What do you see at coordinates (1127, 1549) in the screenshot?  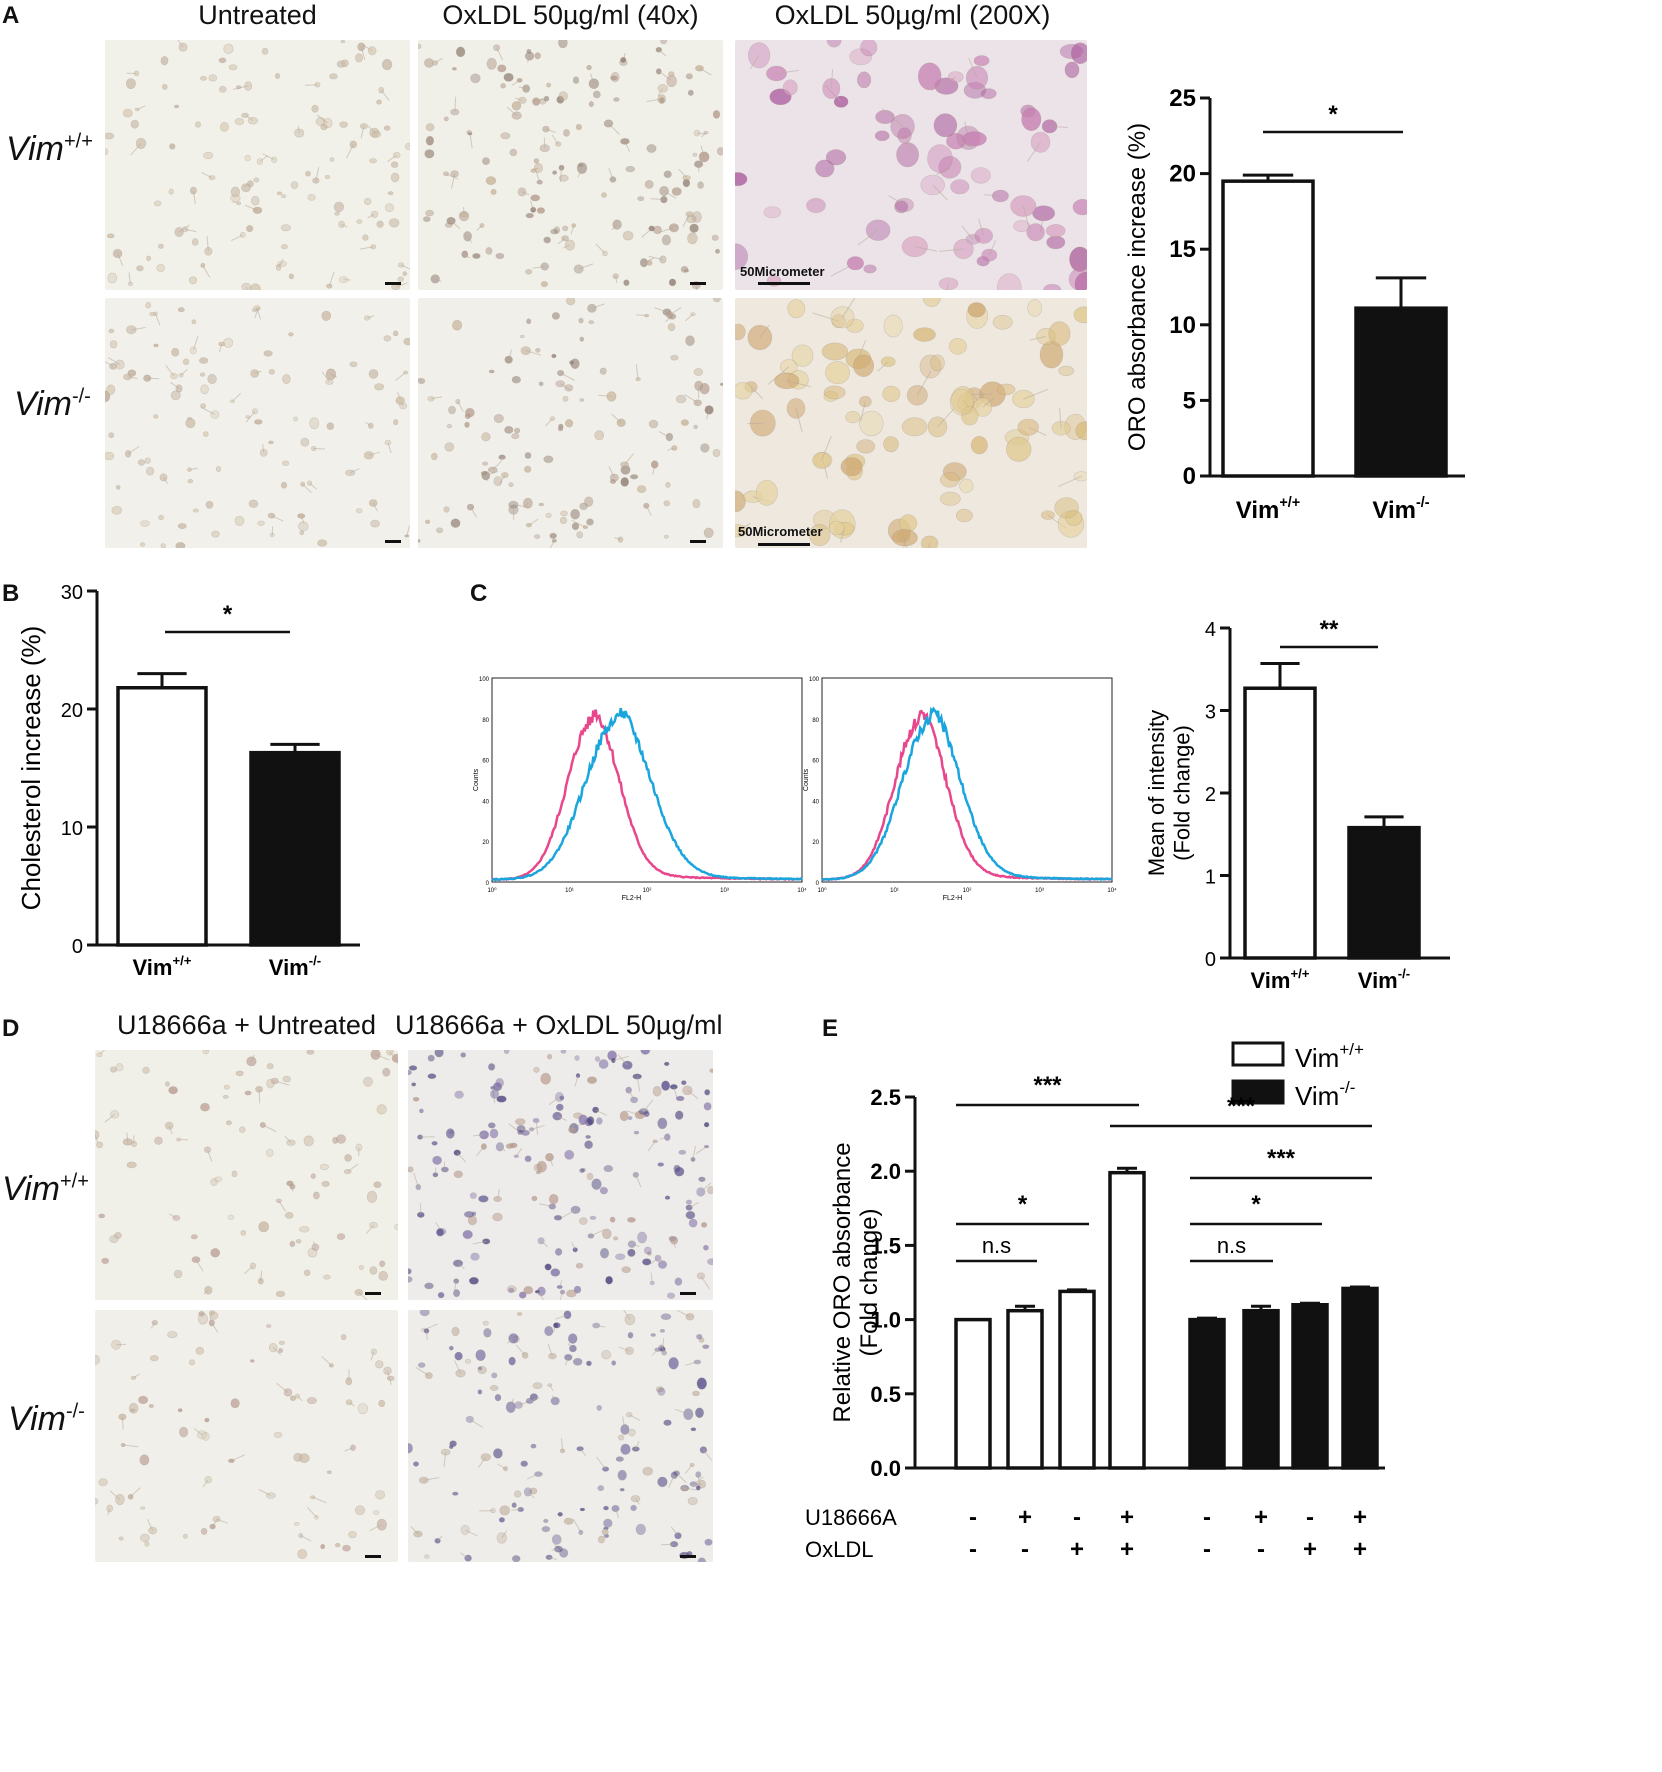 I see `treatment-mark: +` at bounding box center [1127, 1549].